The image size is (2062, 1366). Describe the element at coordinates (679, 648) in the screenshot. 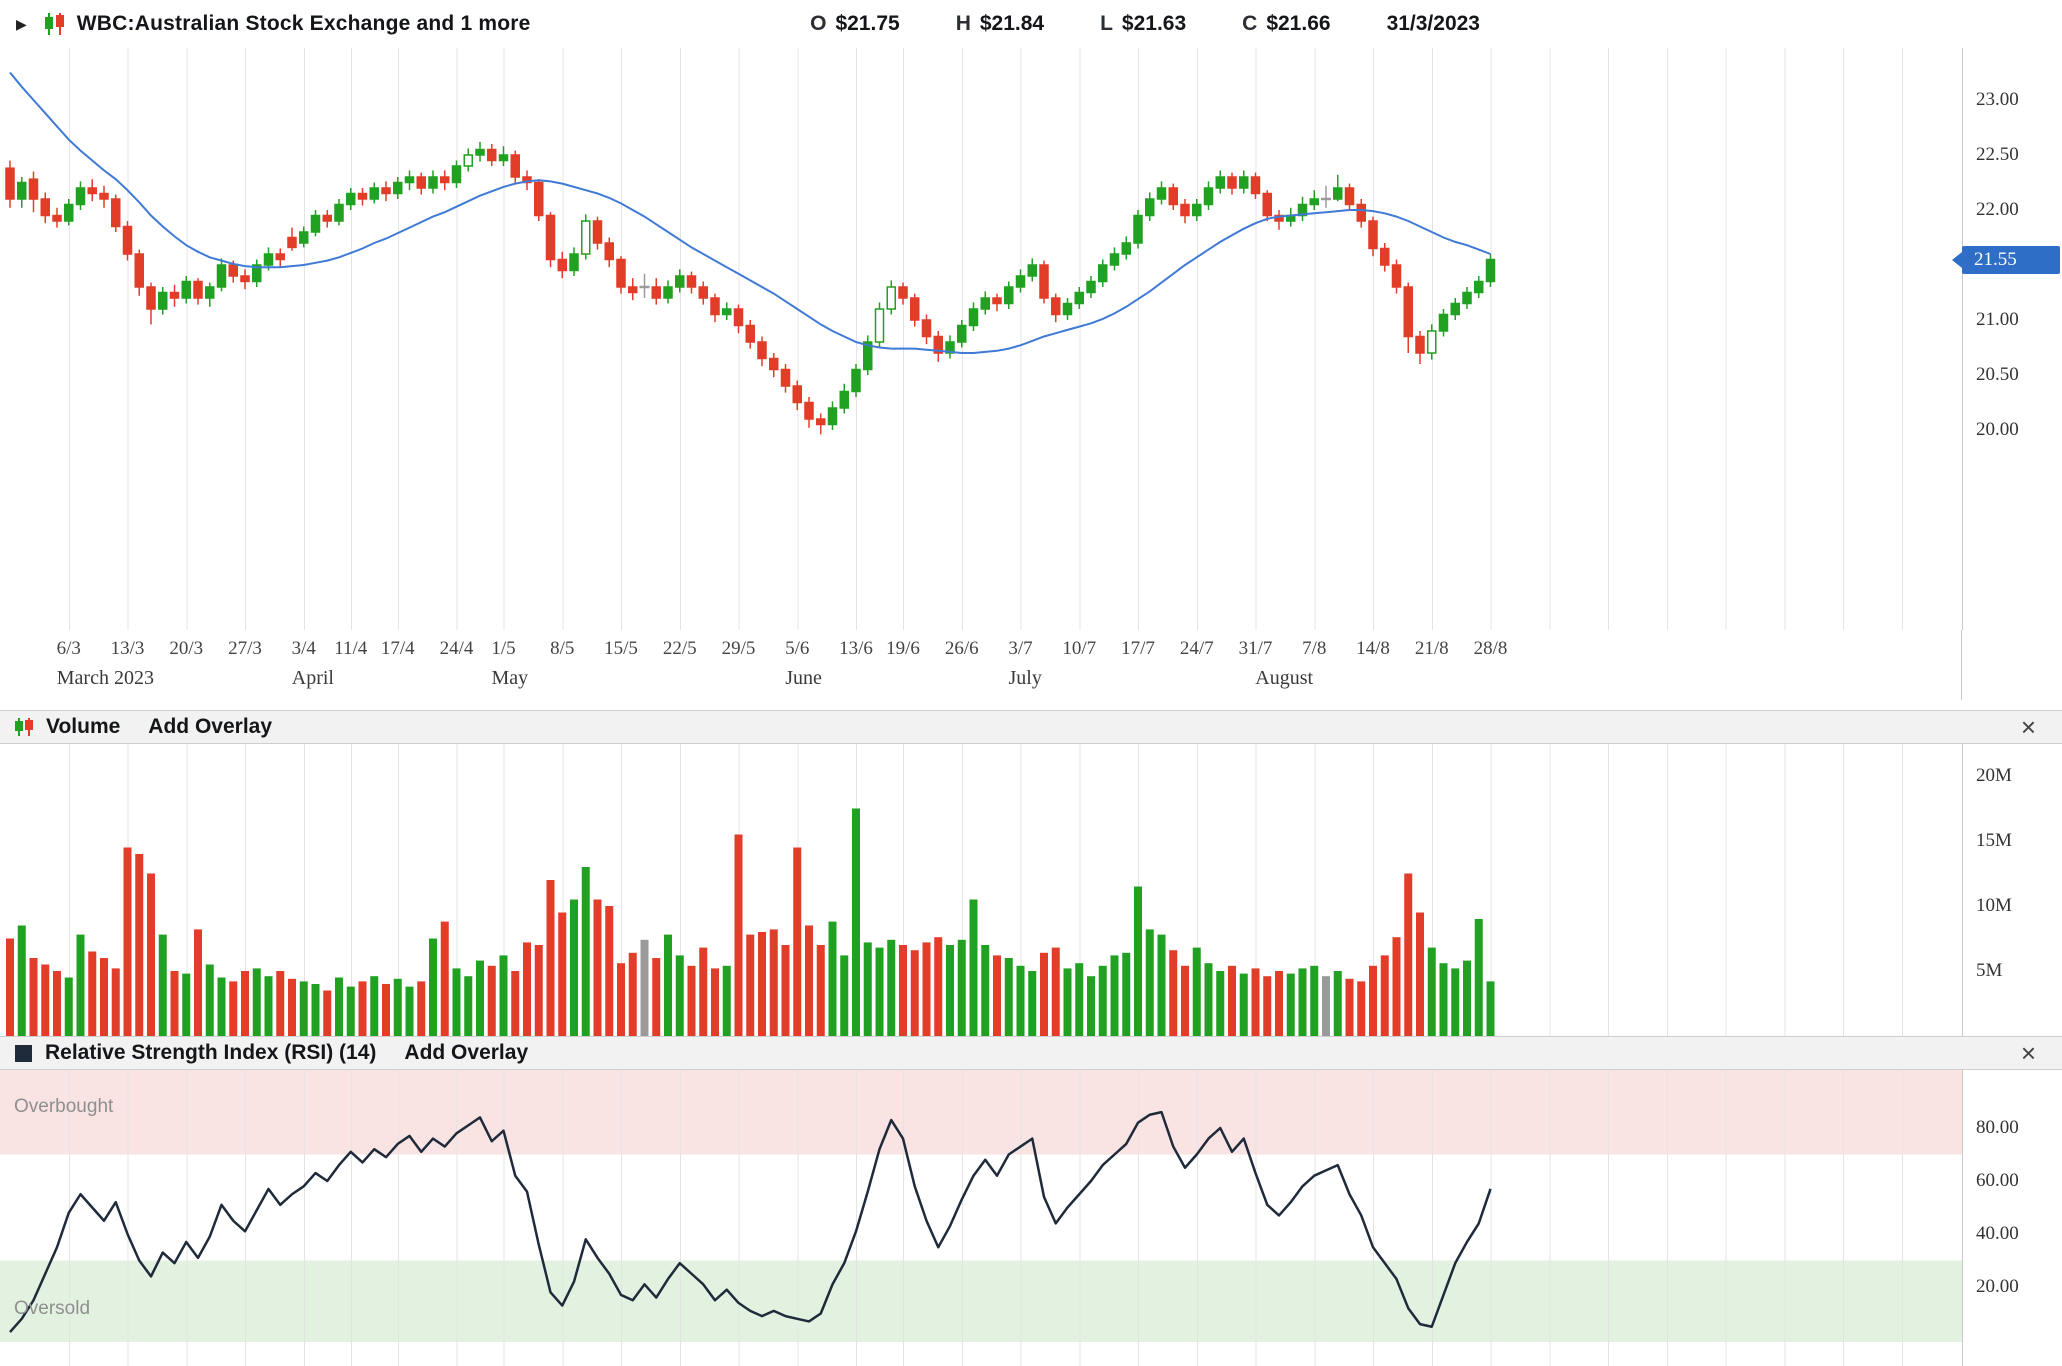

I see `x-axis-tick: 22/5` at that location.